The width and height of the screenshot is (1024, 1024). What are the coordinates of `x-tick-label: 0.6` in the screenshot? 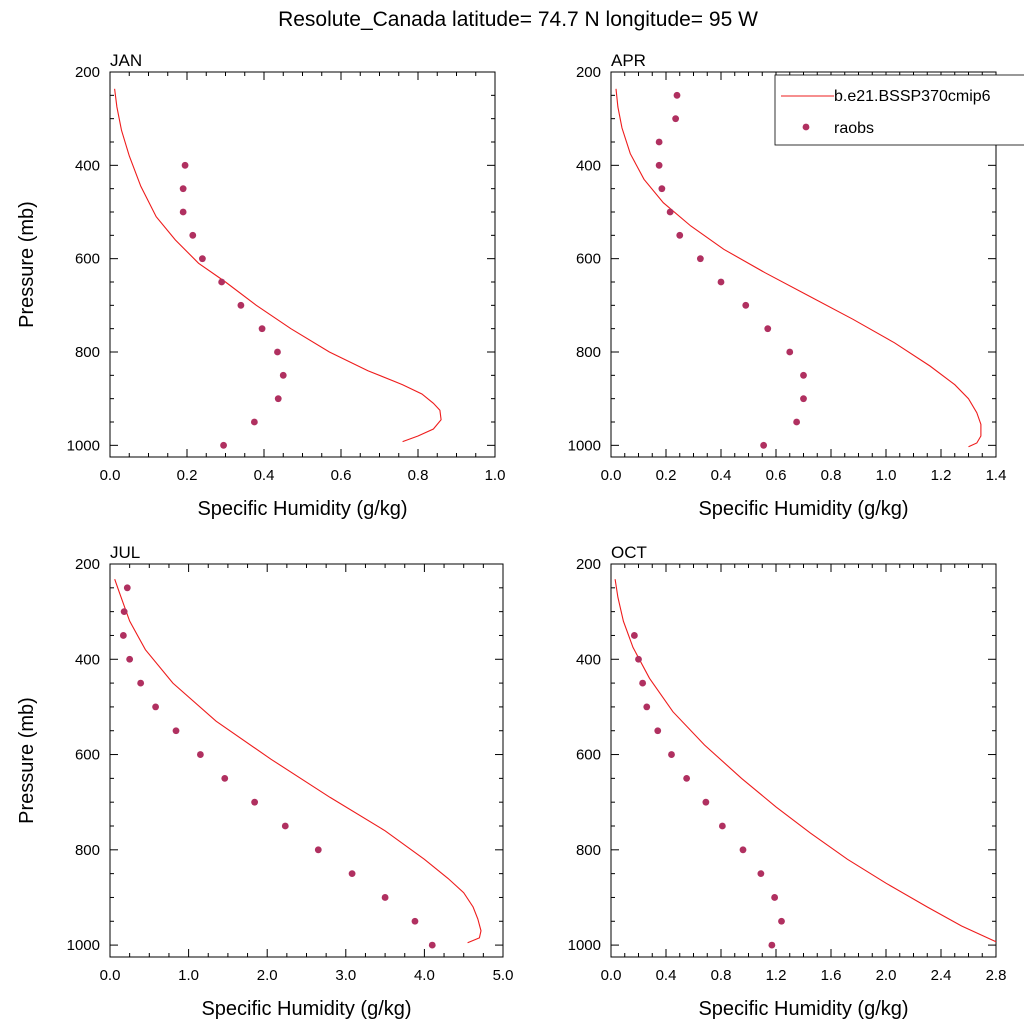 It's located at (341, 475).